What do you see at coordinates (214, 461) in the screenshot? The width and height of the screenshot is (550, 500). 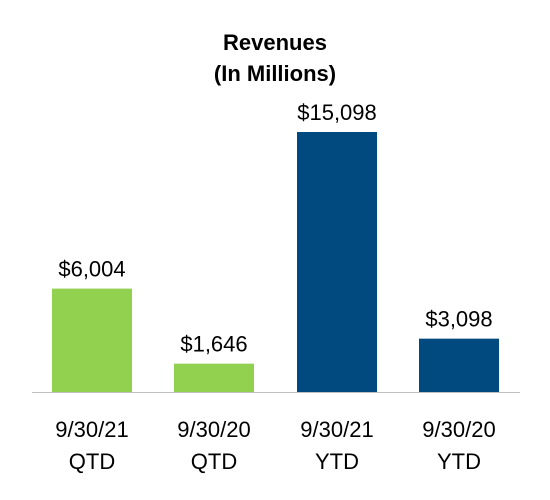 I see `tick-label-1-1: QTD` at bounding box center [214, 461].